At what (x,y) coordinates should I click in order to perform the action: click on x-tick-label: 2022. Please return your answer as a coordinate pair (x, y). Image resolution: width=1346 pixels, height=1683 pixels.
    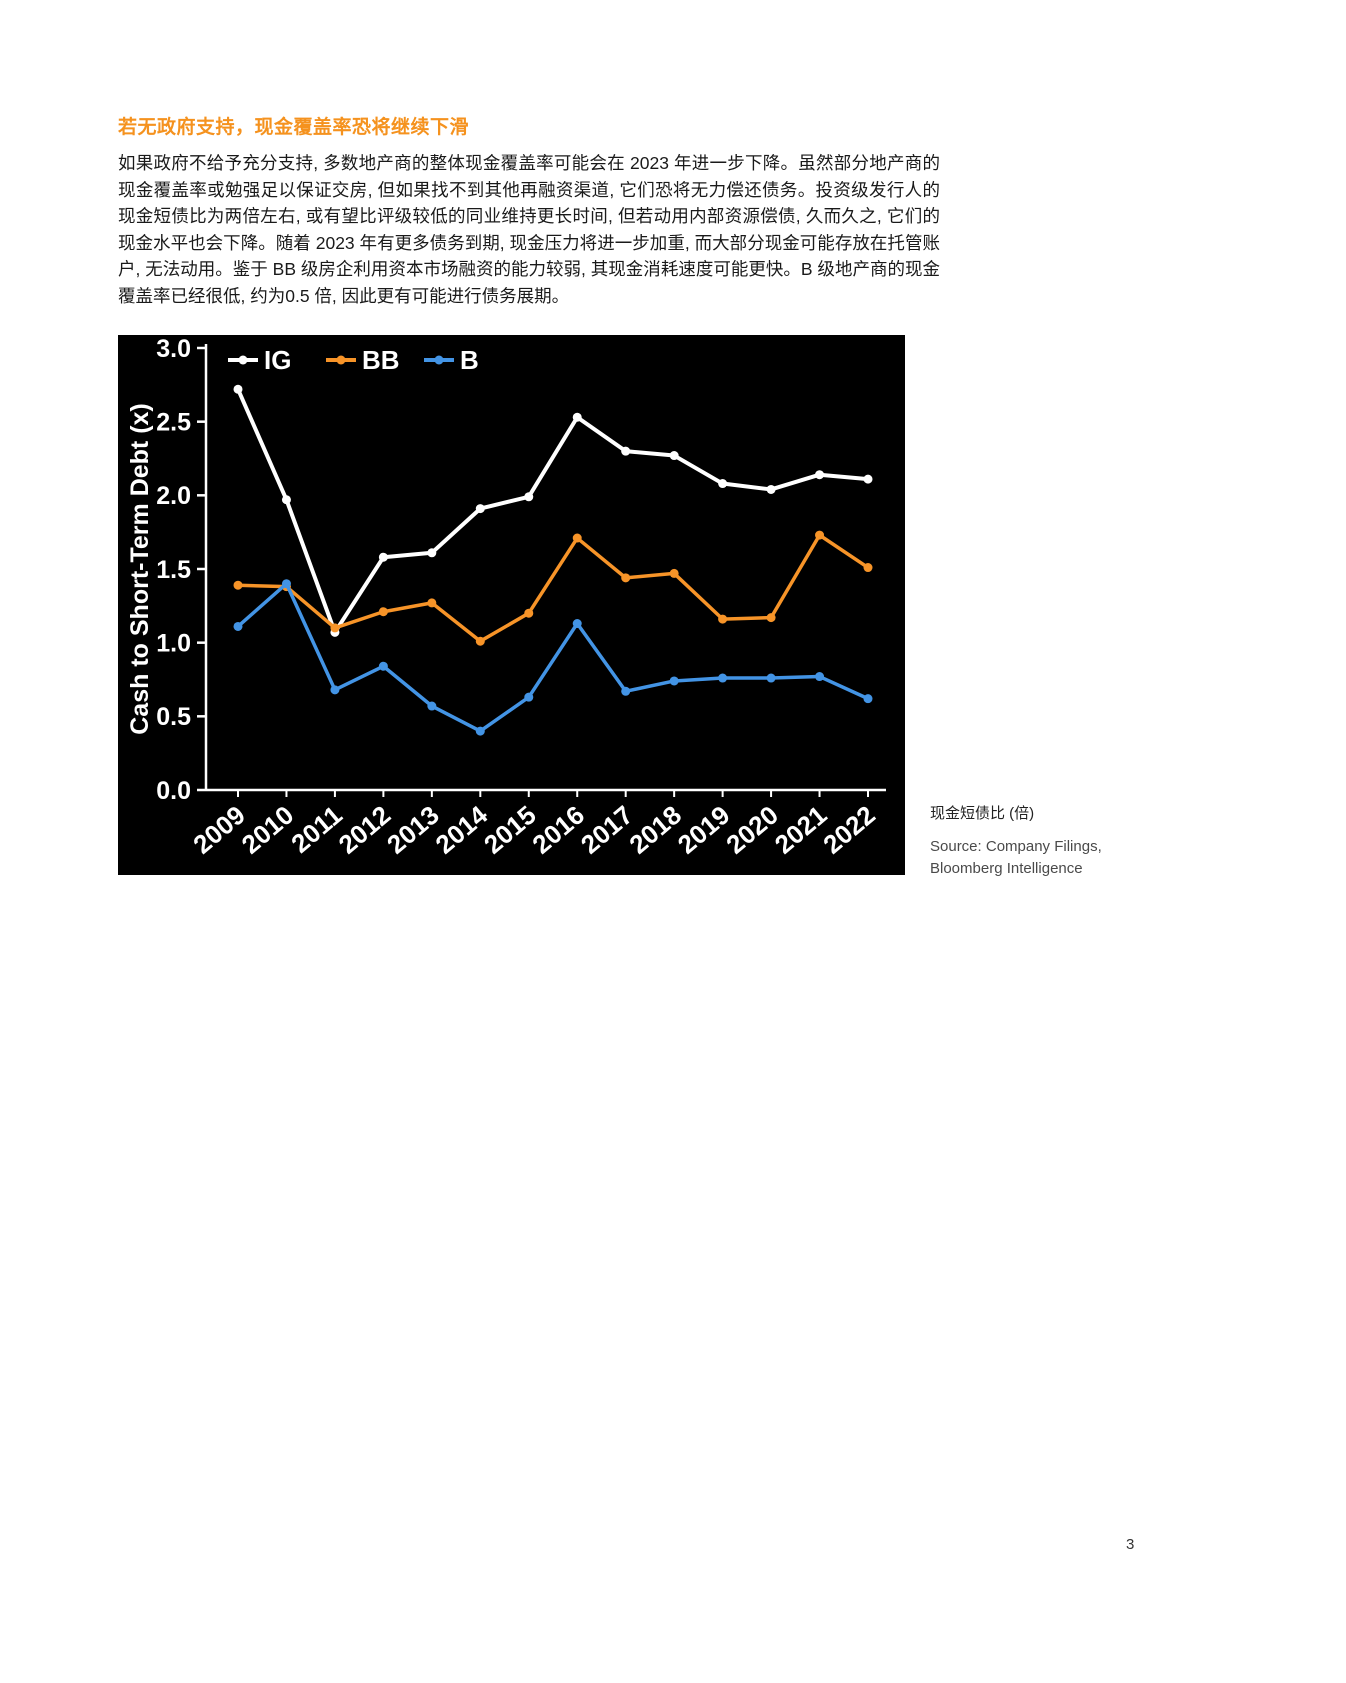
    Looking at the image, I should click on (849, 830).